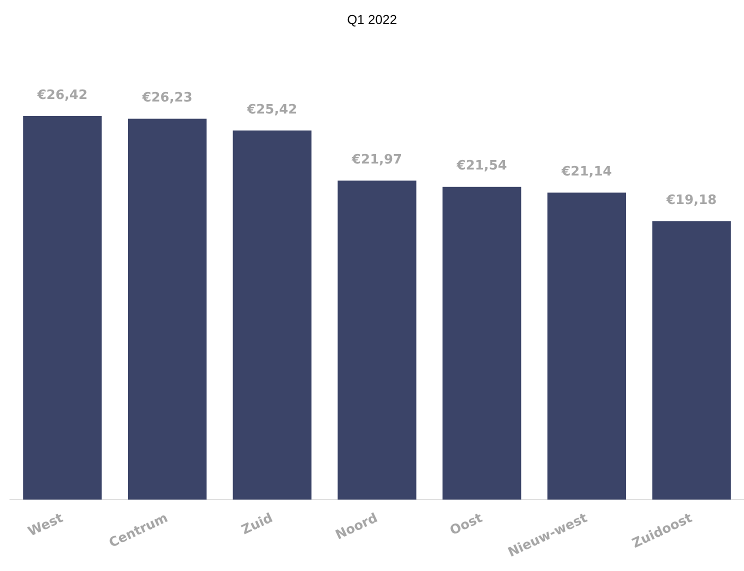 This screenshot has width=744, height=571. Describe the element at coordinates (691, 200) in the screenshot. I see `data-label: €19,18` at that location.